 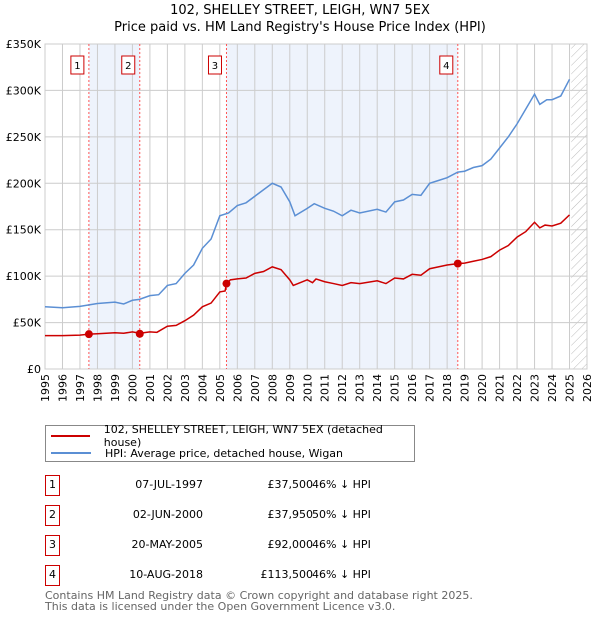 I want to click on sale-date: 10-AUG-2018, so click(x=166, y=574).